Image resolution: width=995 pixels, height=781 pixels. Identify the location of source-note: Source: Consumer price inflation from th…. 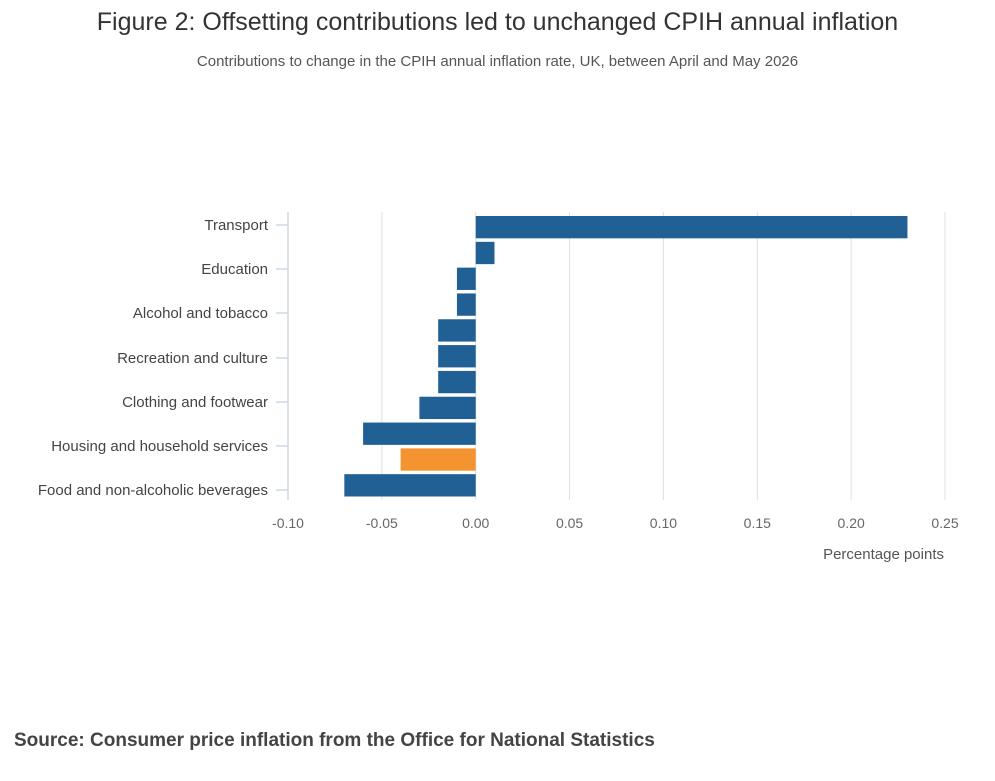
(334, 740).